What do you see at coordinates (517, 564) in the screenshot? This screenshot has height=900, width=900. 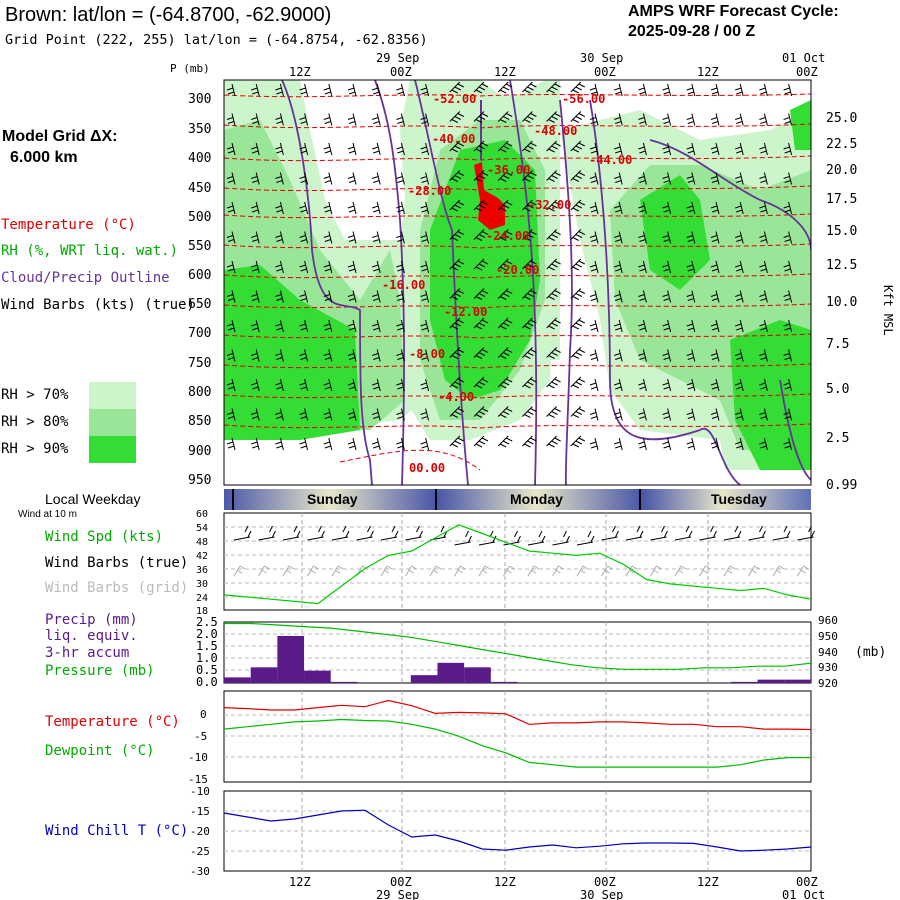 I see `wind-speed-line` at bounding box center [517, 564].